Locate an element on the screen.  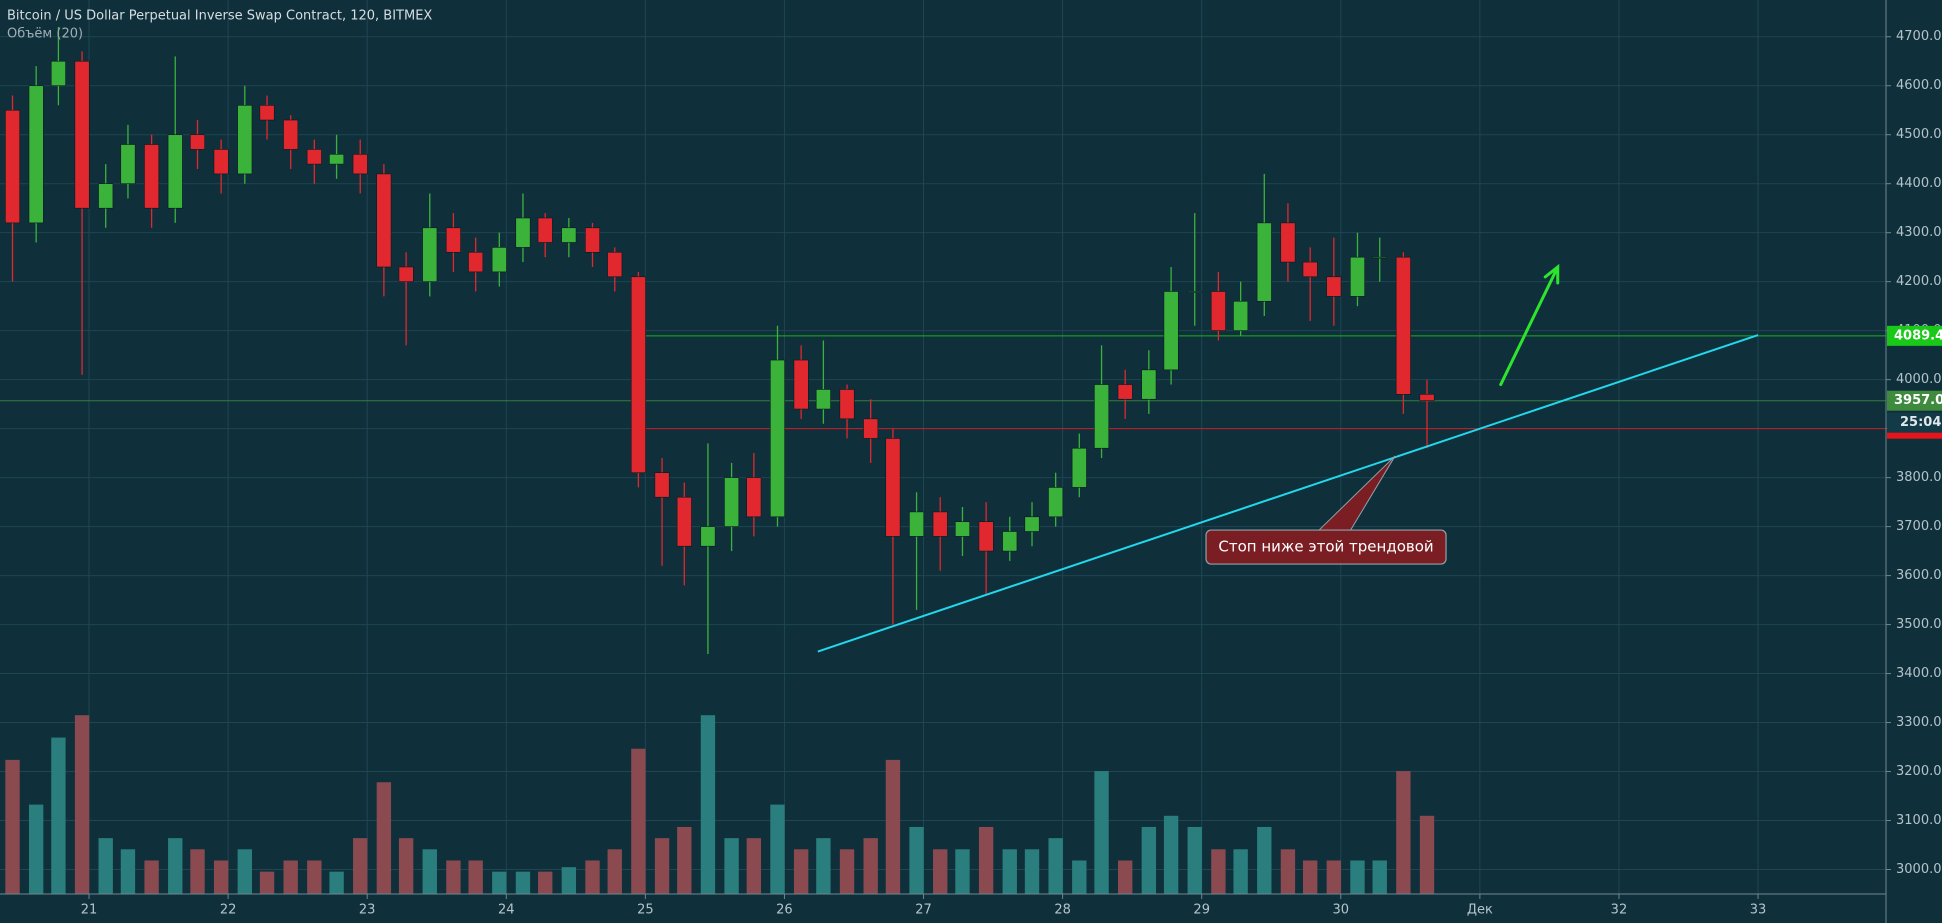
subtitle: Объём (20) is located at coordinates (45, 34).